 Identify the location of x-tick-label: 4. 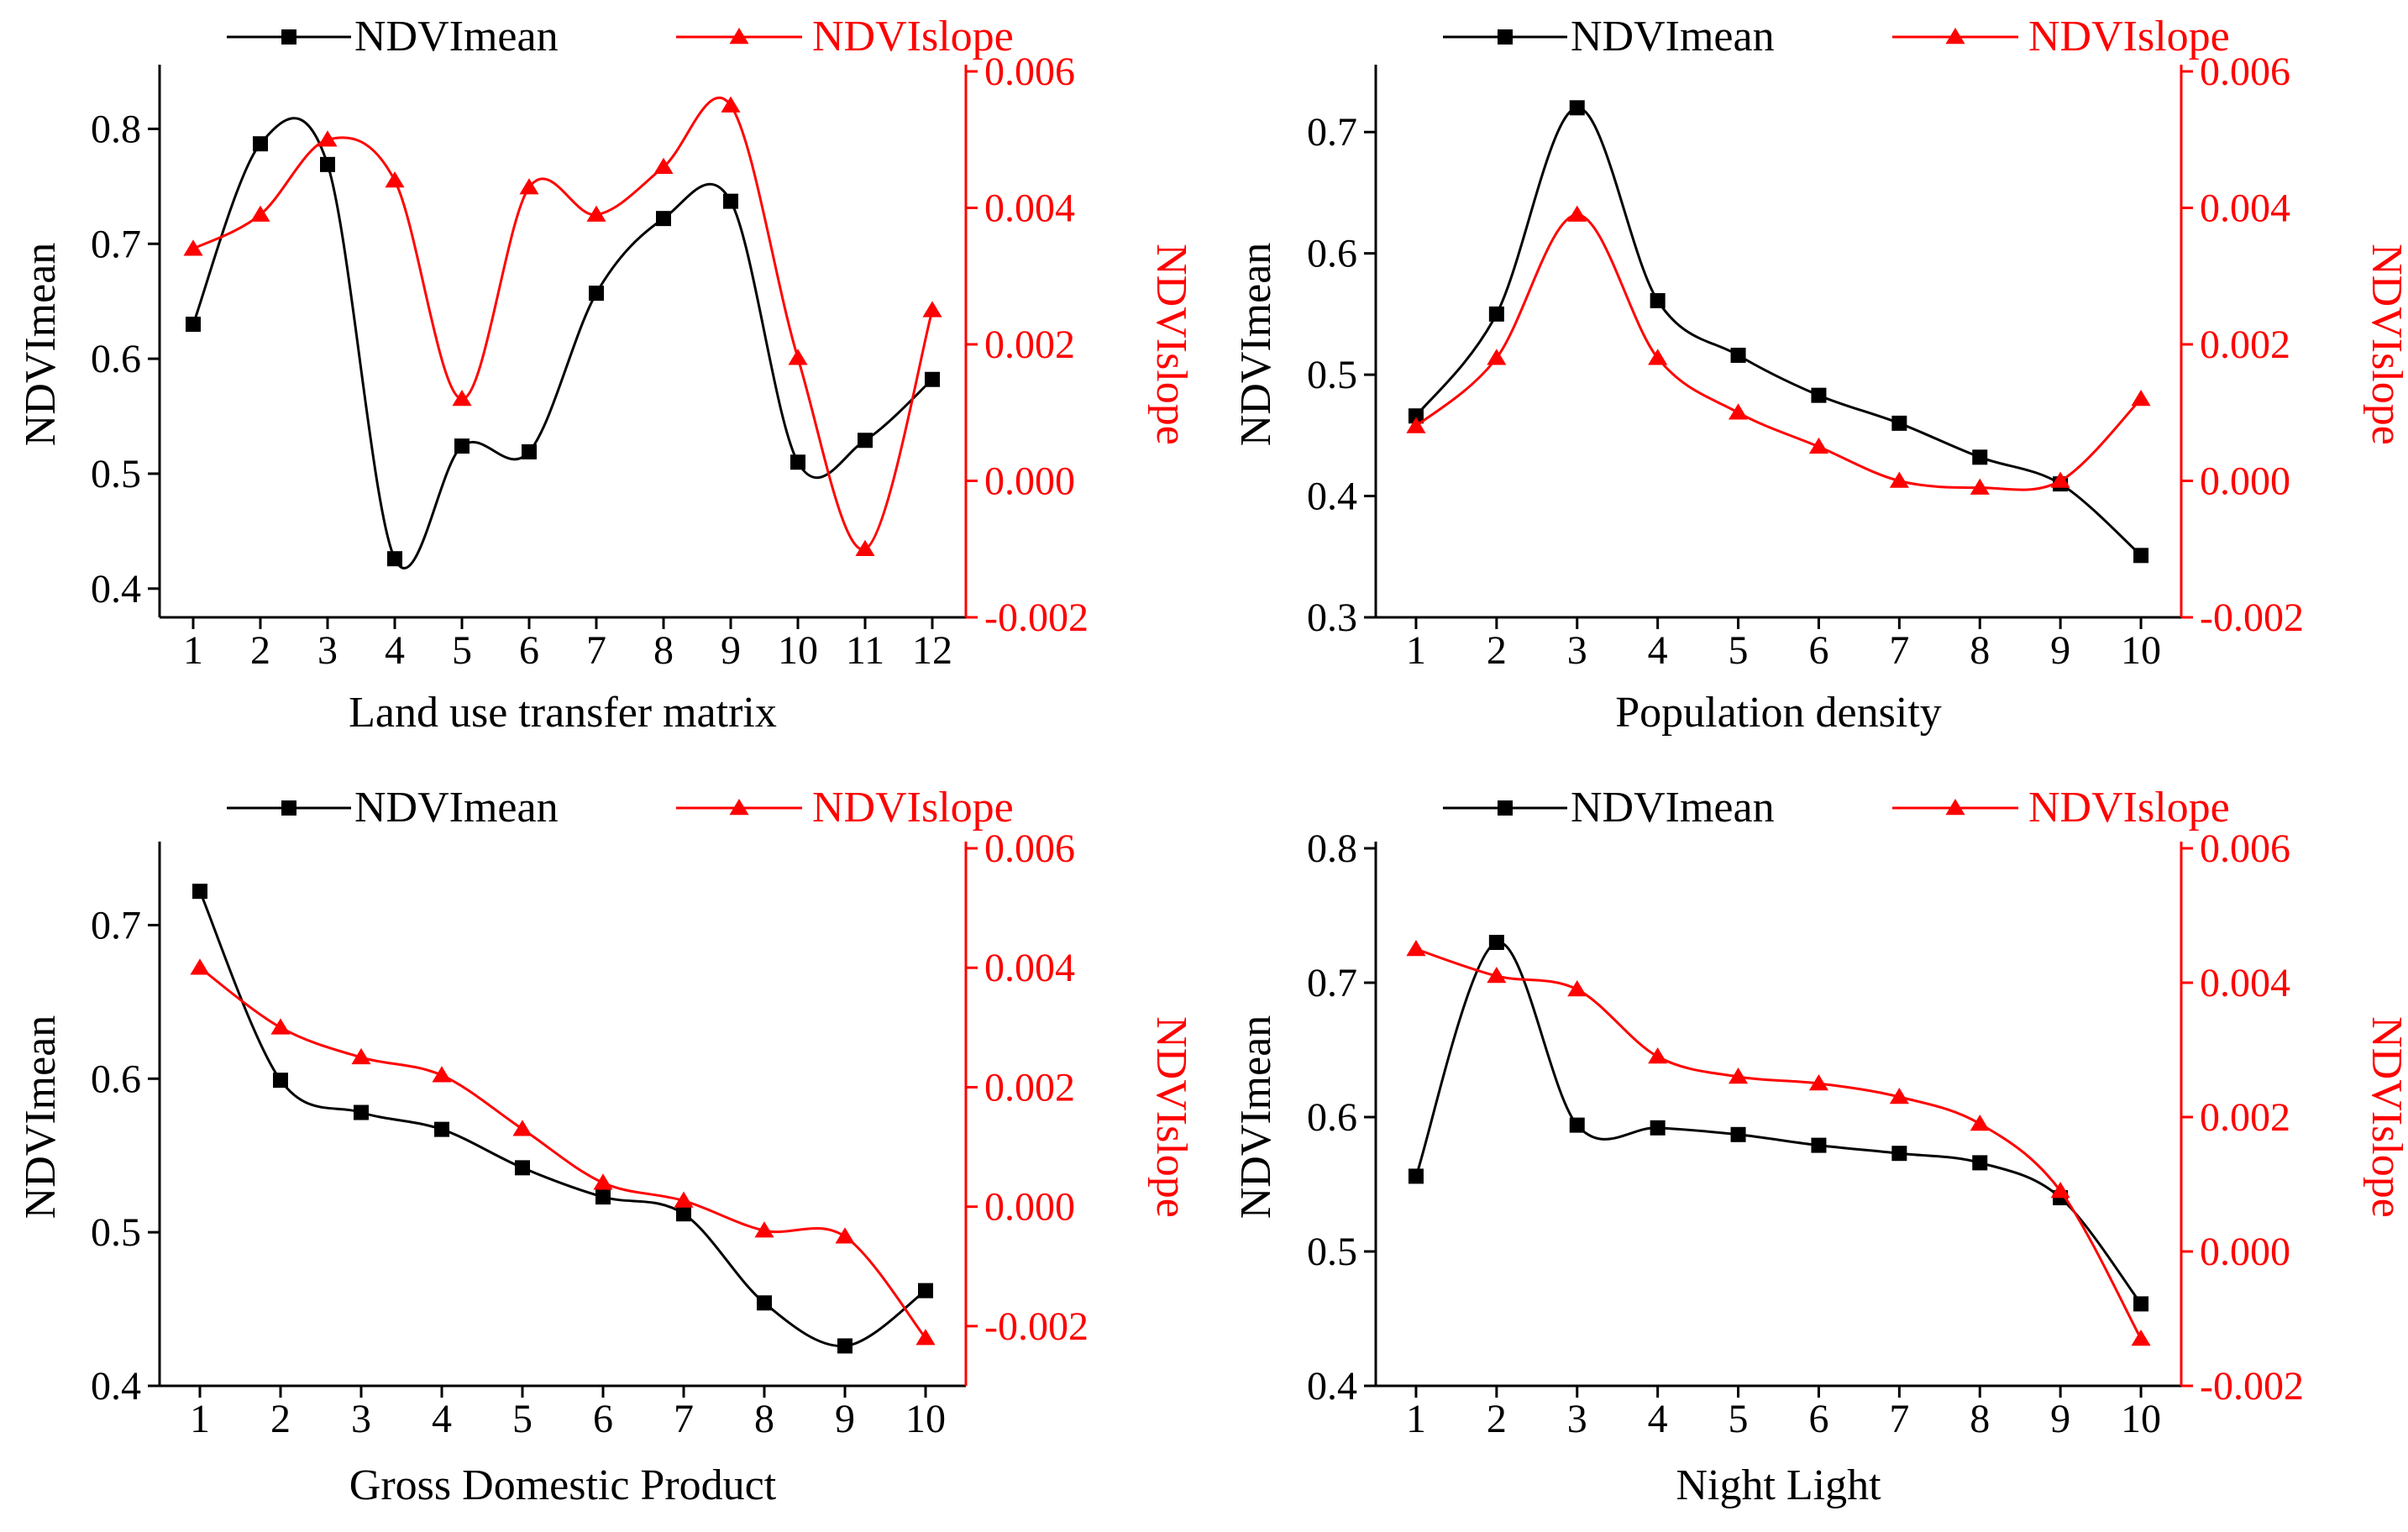
(1658, 650).